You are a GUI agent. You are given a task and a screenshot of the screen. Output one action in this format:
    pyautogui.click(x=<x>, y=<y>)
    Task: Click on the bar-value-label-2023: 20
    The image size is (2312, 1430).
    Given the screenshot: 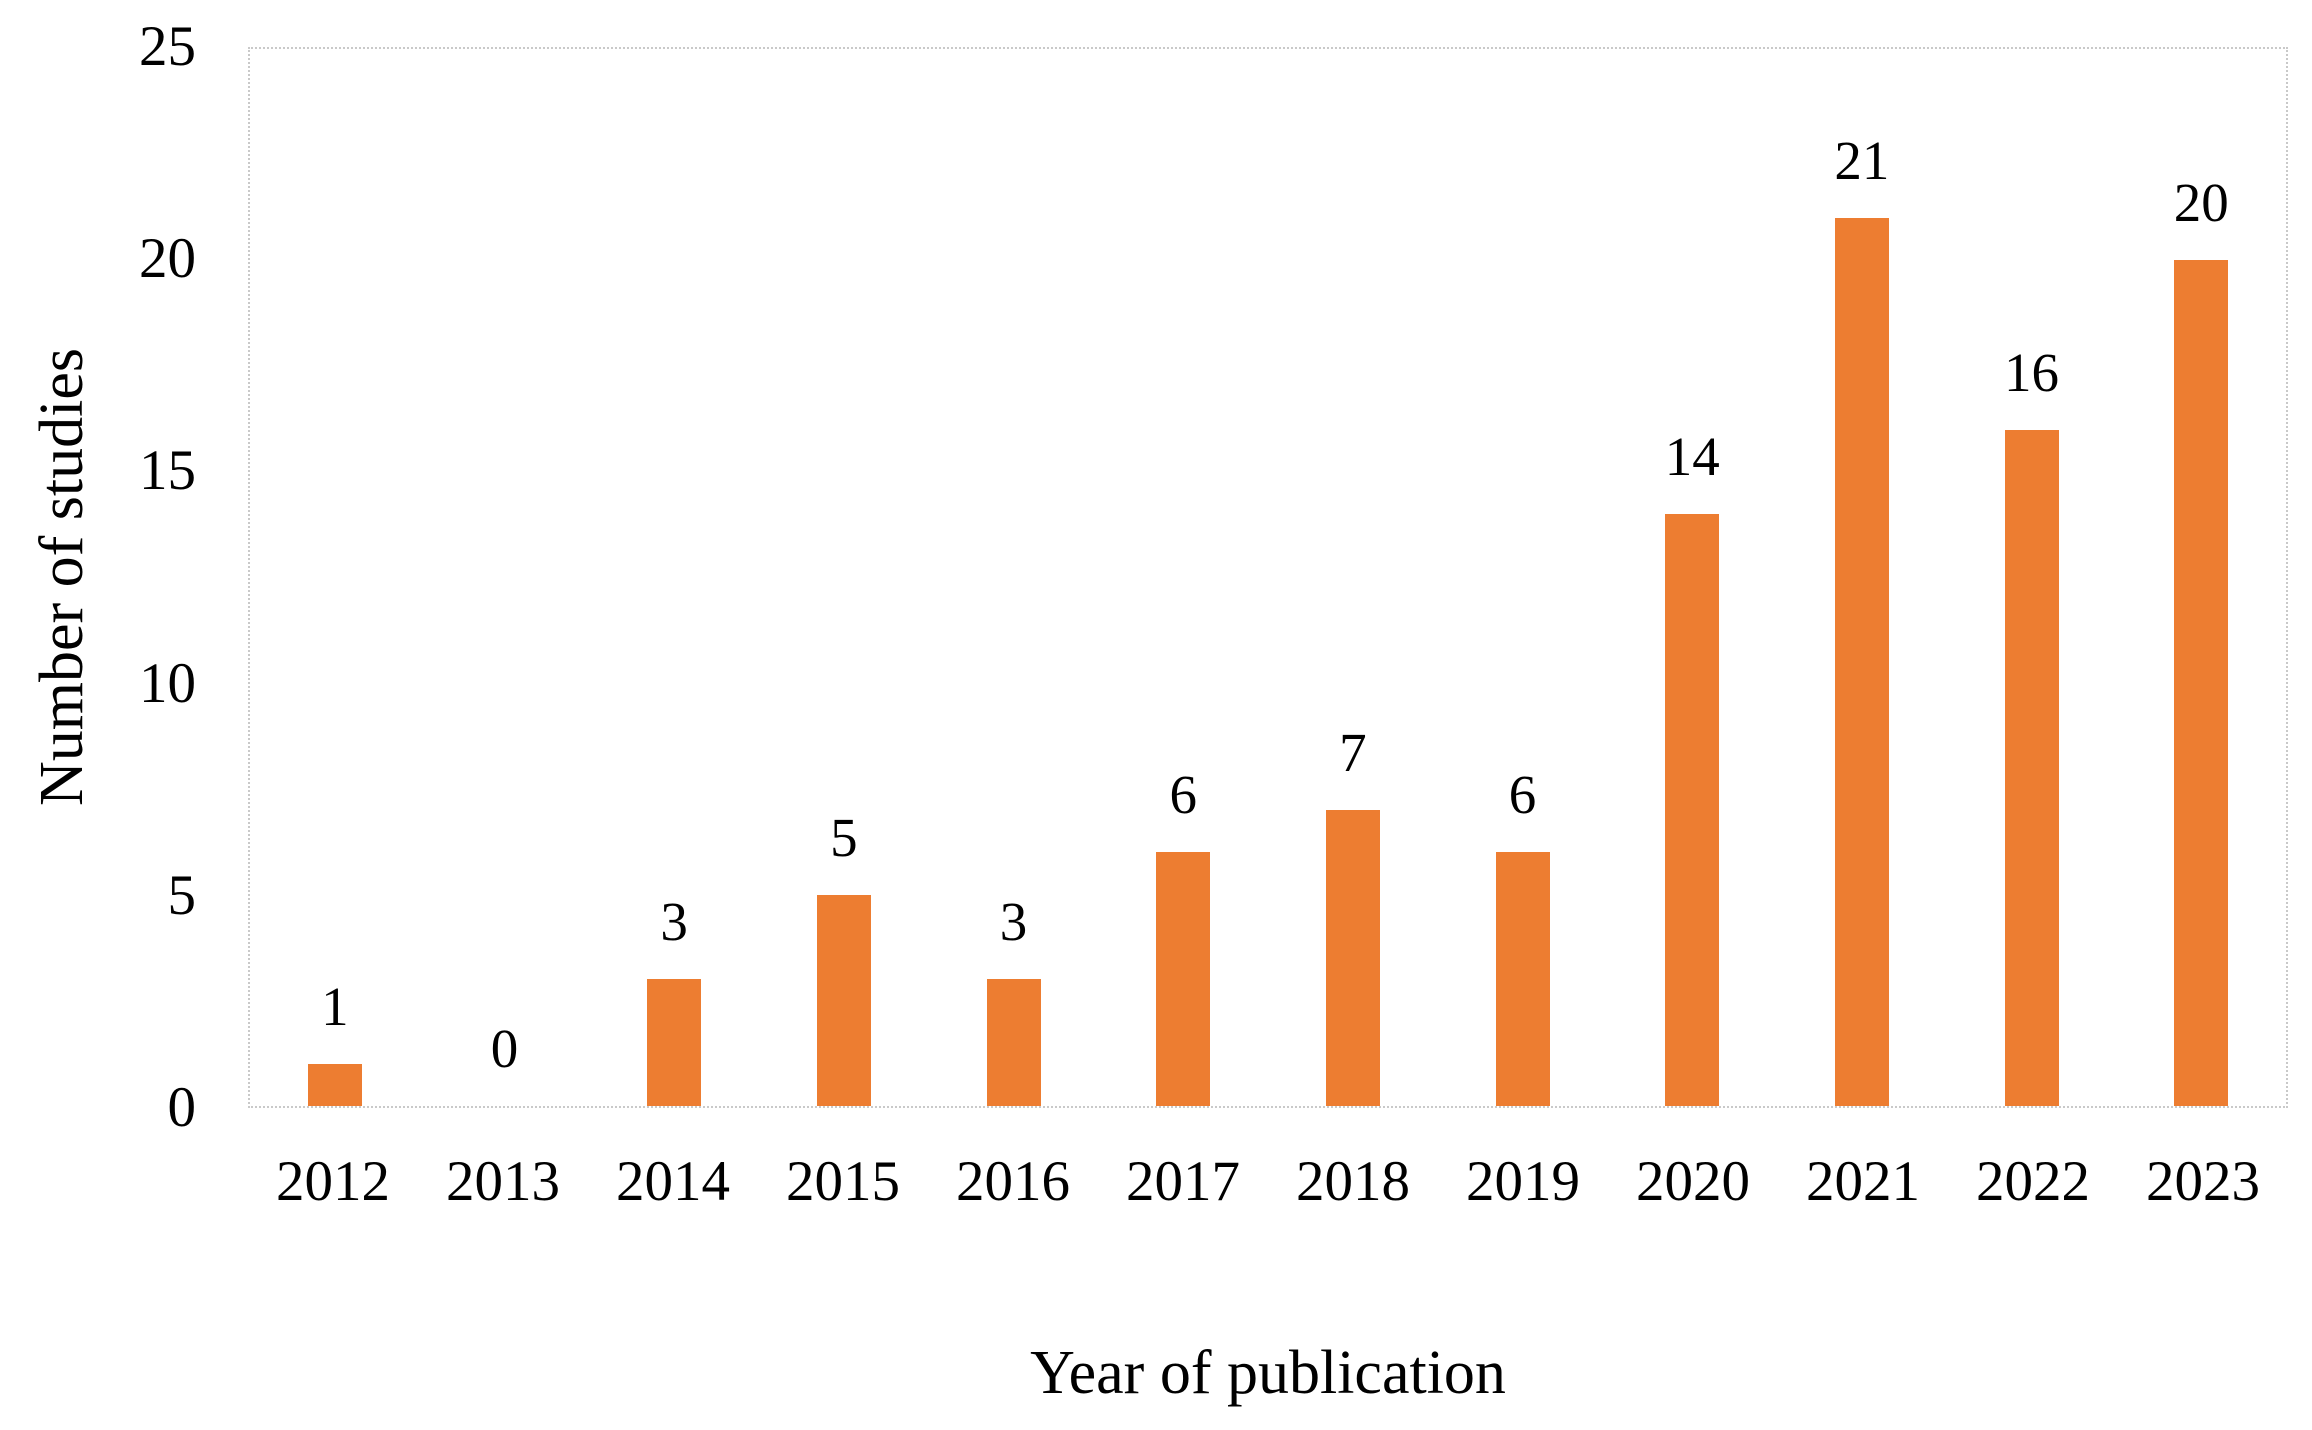 What is the action you would take?
    pyautogui.click(x=2201, y=203)
    